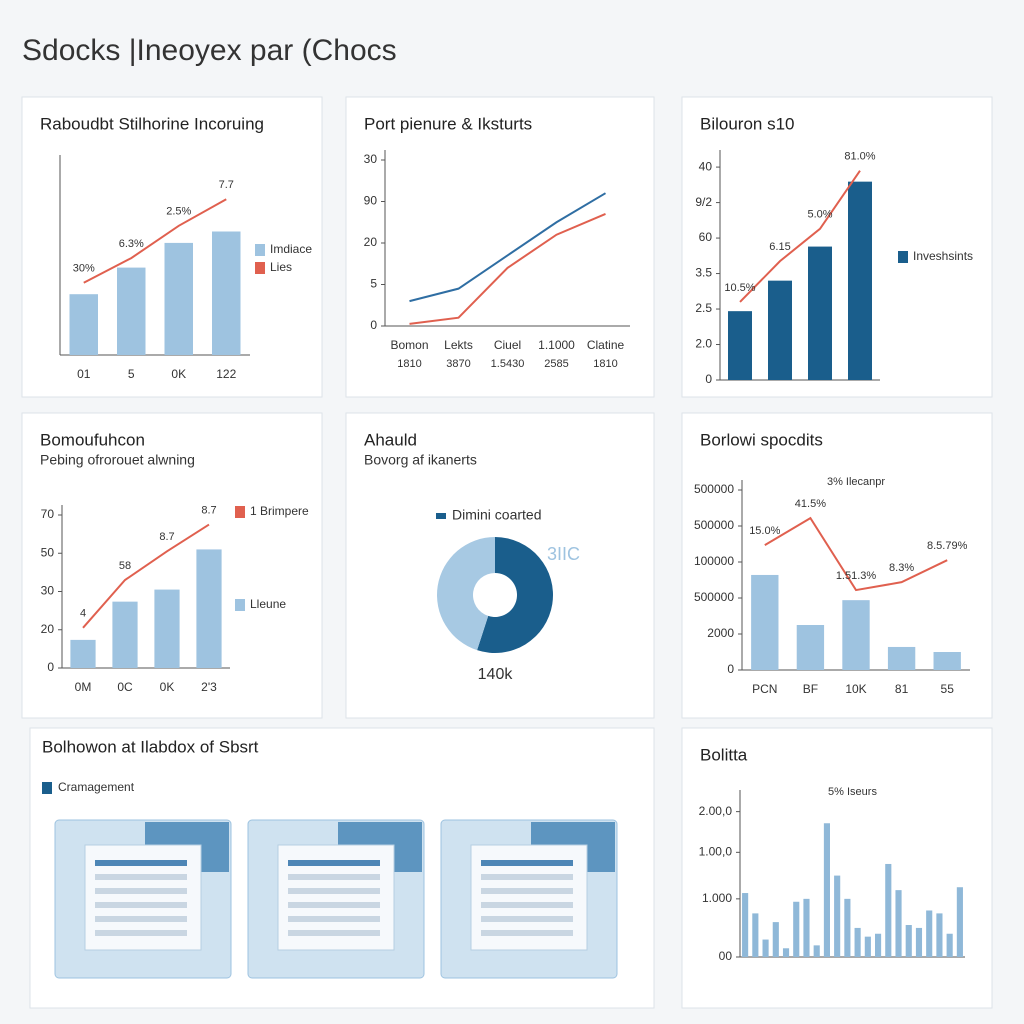  I want to click on x-tick-label: 81, so click(902, 689).